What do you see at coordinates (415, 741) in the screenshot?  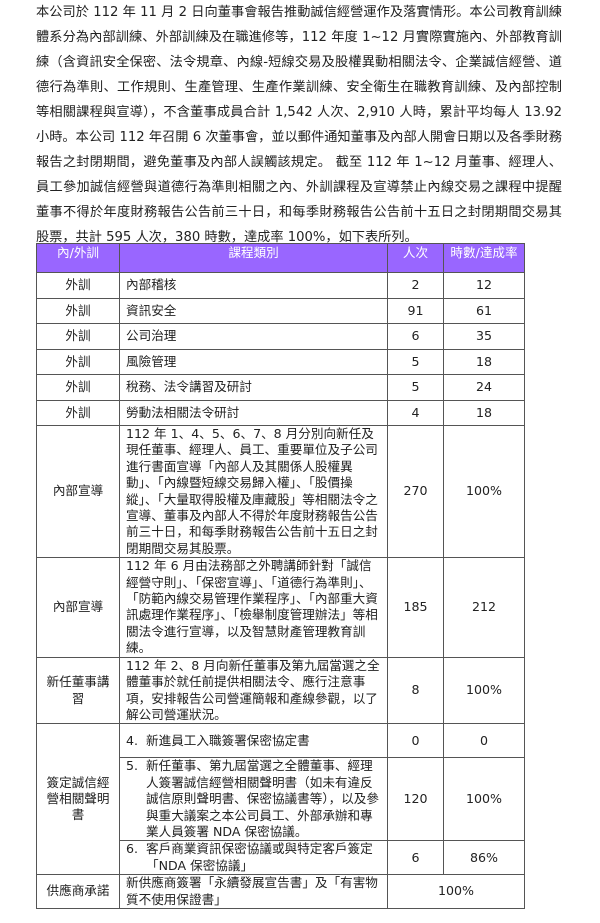 I see `cell-count: 0` at bounding box center [415, 741].